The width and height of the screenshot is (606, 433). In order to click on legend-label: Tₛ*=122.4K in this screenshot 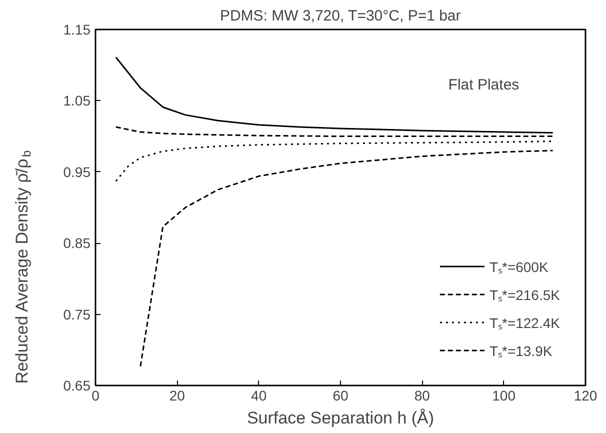, I will do `click(524, 323)`.